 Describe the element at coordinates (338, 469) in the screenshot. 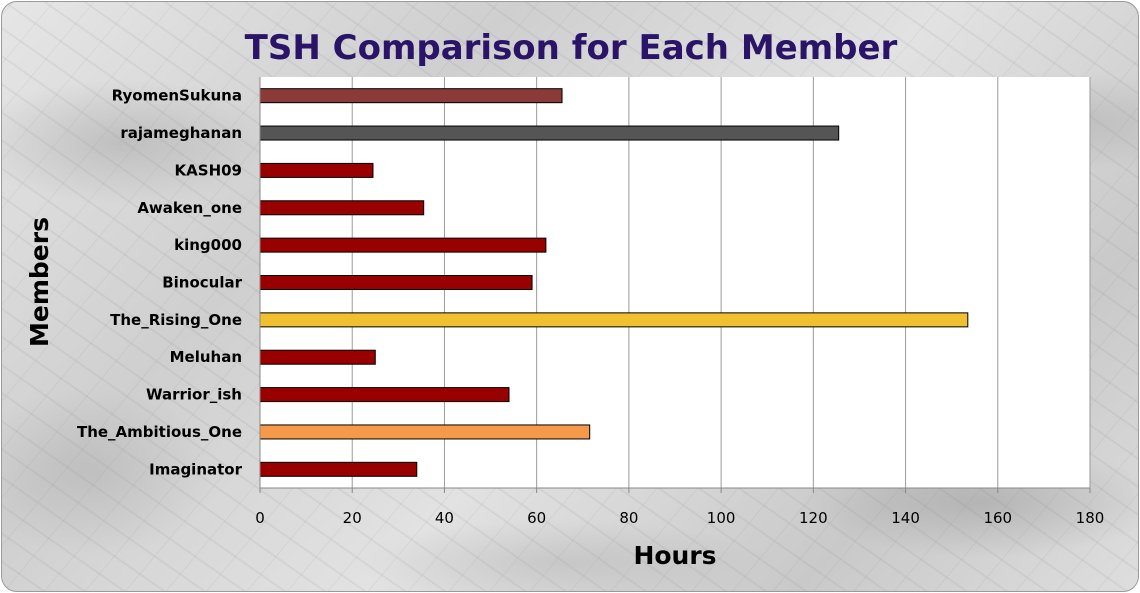

I see `bar-imaginator` at that location.